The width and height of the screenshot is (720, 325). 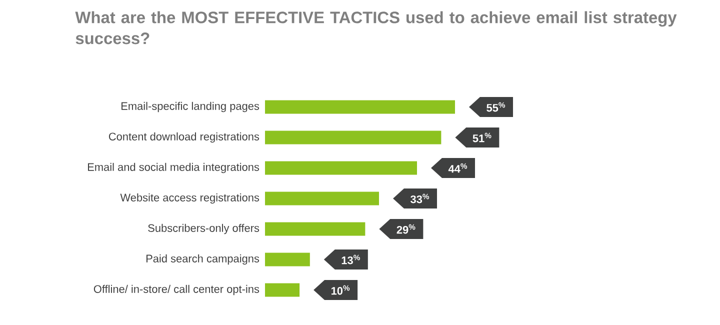 I want to click on y-tick-label: Offline/ in-store/ call center opt-ins, so click(x=177, y=290).